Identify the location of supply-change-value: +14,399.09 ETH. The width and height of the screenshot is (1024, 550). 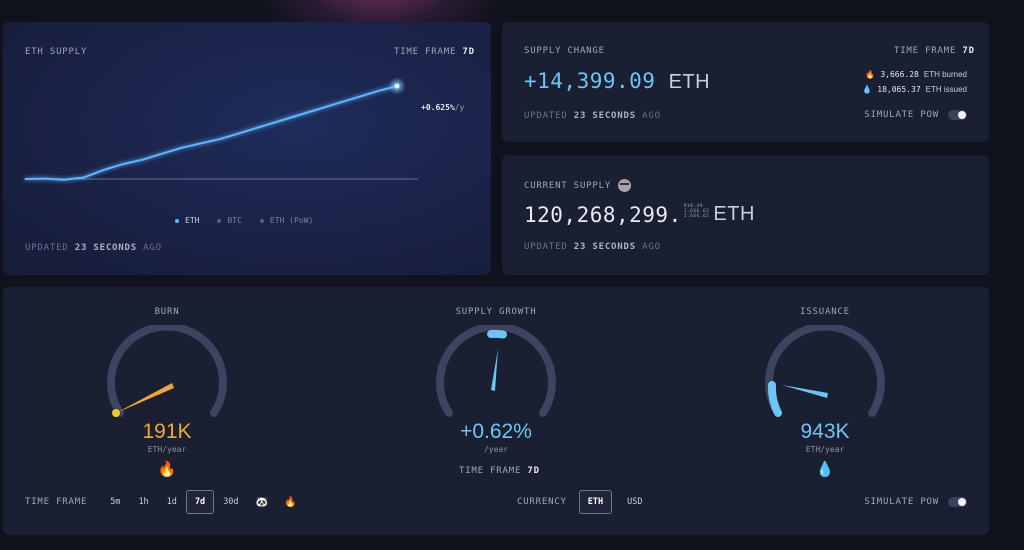
(617, 81).